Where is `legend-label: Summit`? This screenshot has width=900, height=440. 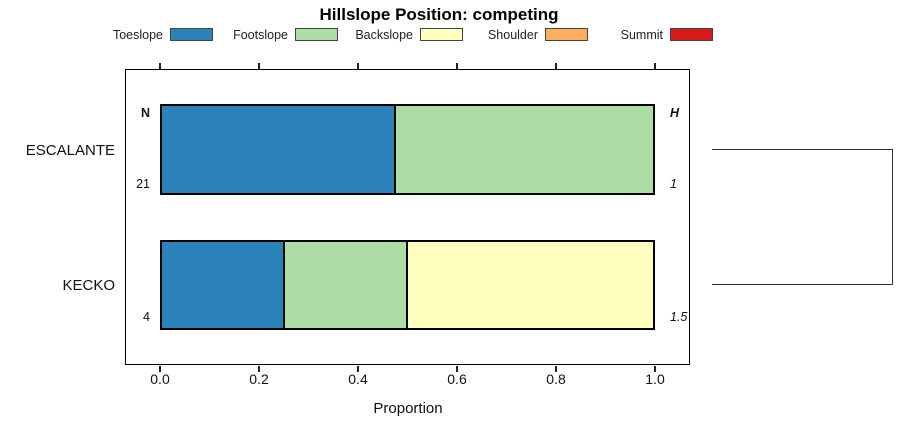 legend-label: Summit is located at coordinates (641, 34).